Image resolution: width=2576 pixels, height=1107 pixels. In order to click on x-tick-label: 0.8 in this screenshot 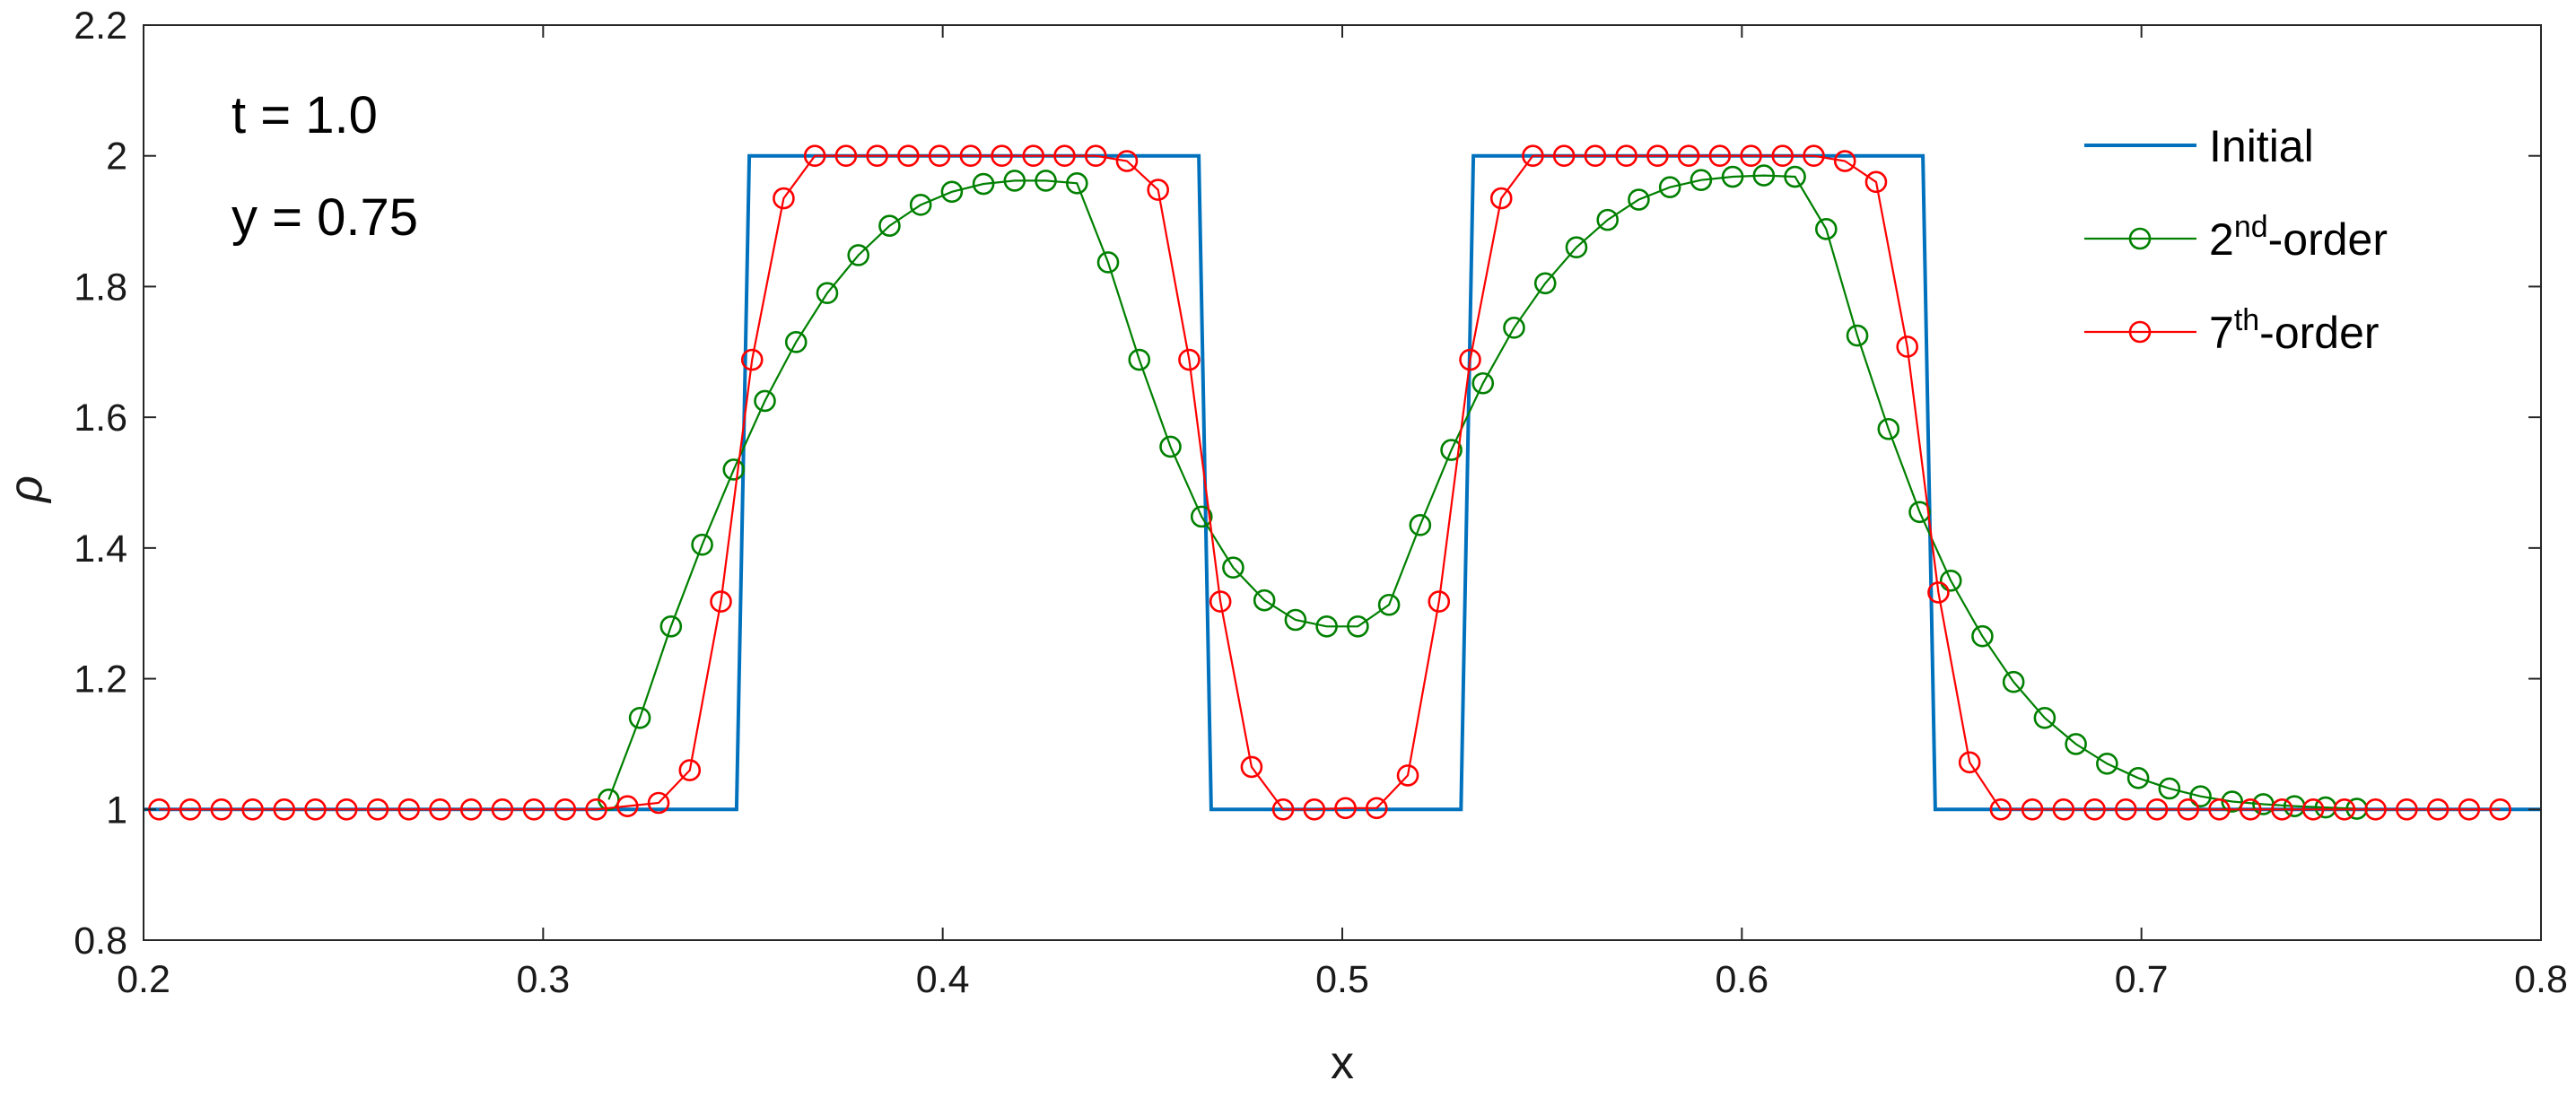, I will do `click(2541, 979)`.